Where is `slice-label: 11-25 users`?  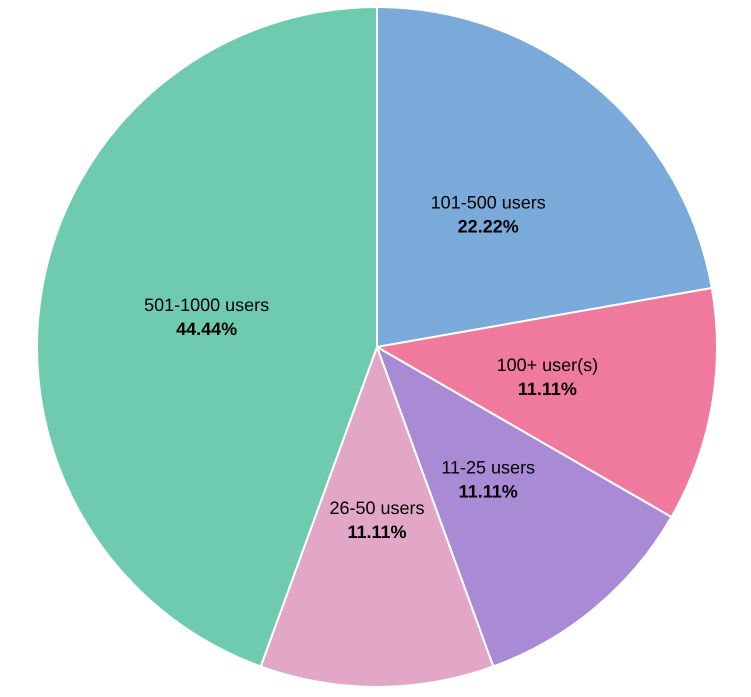
slice-label: 11-25 users is located at coordinates (488, 468).